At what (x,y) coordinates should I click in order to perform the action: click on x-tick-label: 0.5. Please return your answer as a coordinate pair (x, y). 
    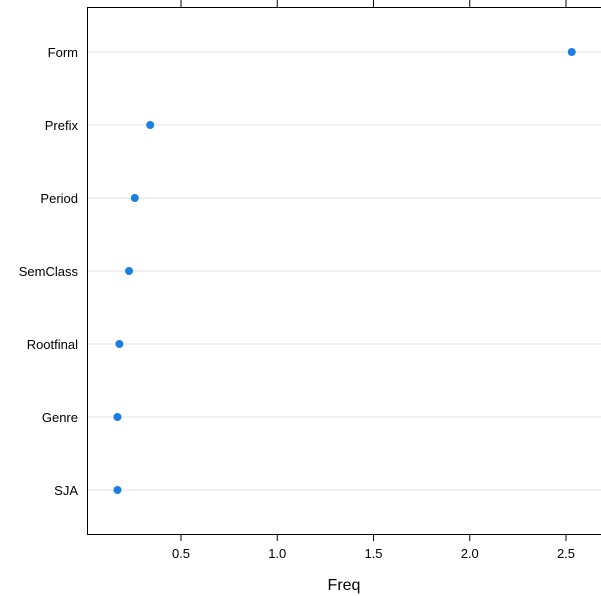
    Looking at the image, I should click on (181, 553).